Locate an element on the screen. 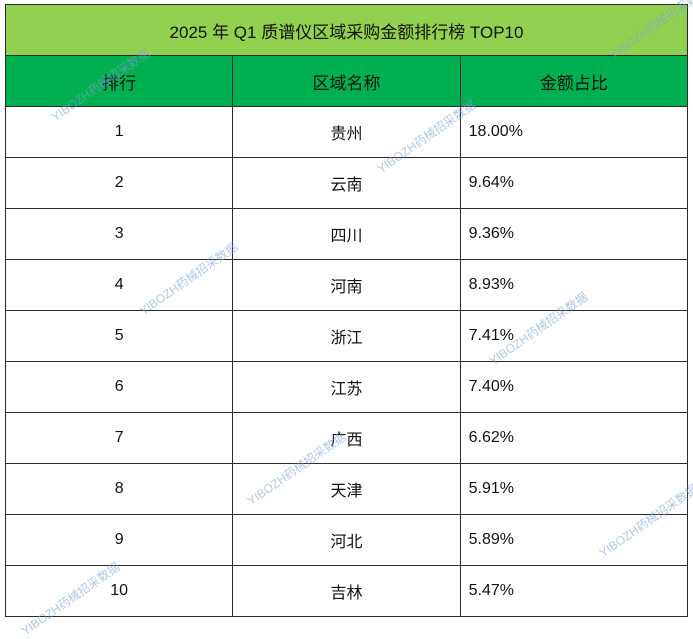 This screenshot has width=693, height=639. rank-cell: 9 is located at coordinates (119, 540).